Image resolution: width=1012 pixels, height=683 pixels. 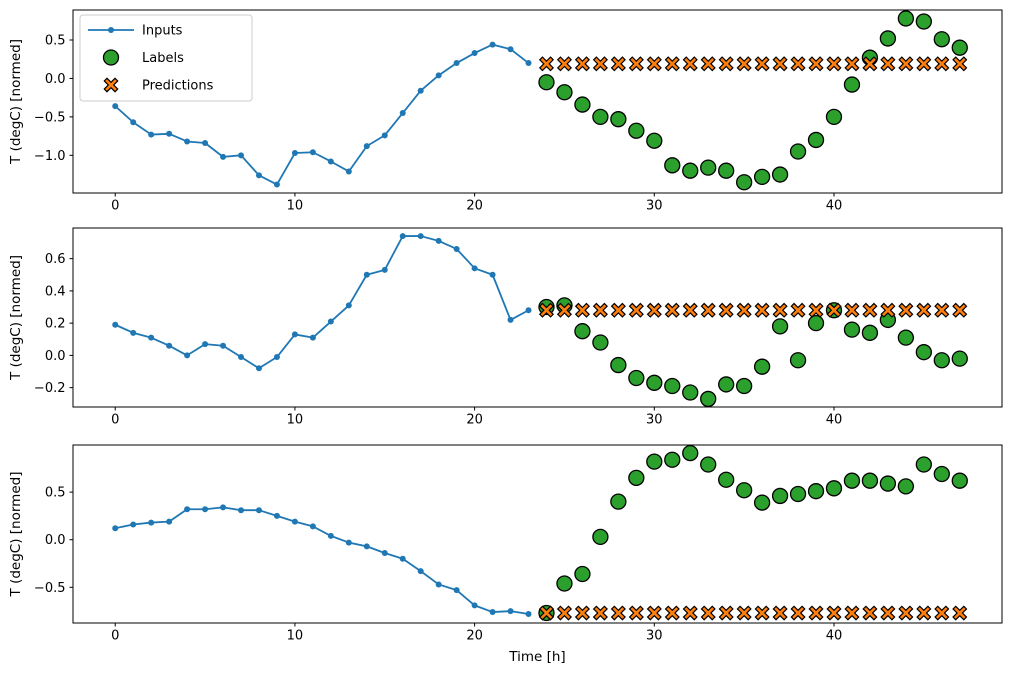 I want to click on legend-predictions-marker, so click(x=111, y=85).